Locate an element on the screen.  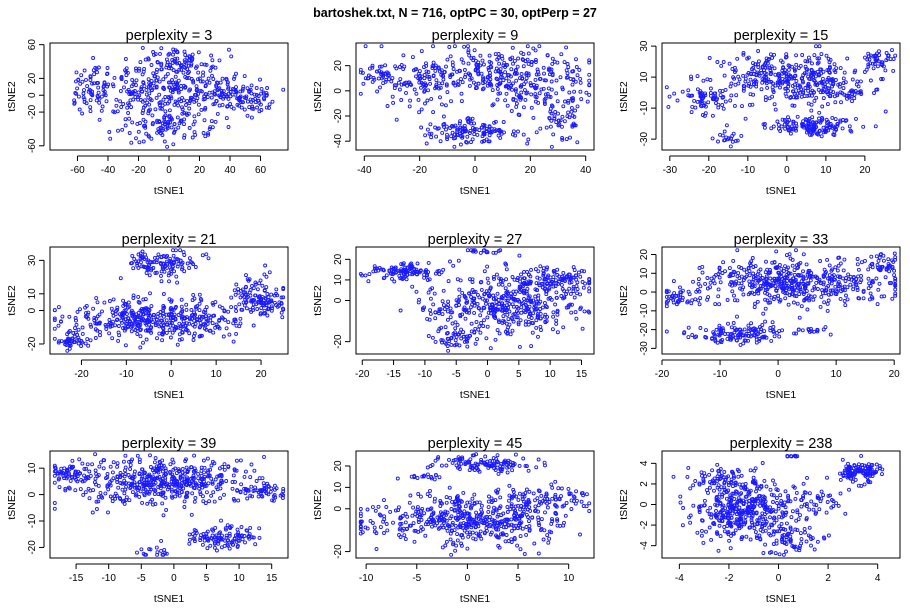
y-tick-label: -20 is located at coordinates (644, 329).